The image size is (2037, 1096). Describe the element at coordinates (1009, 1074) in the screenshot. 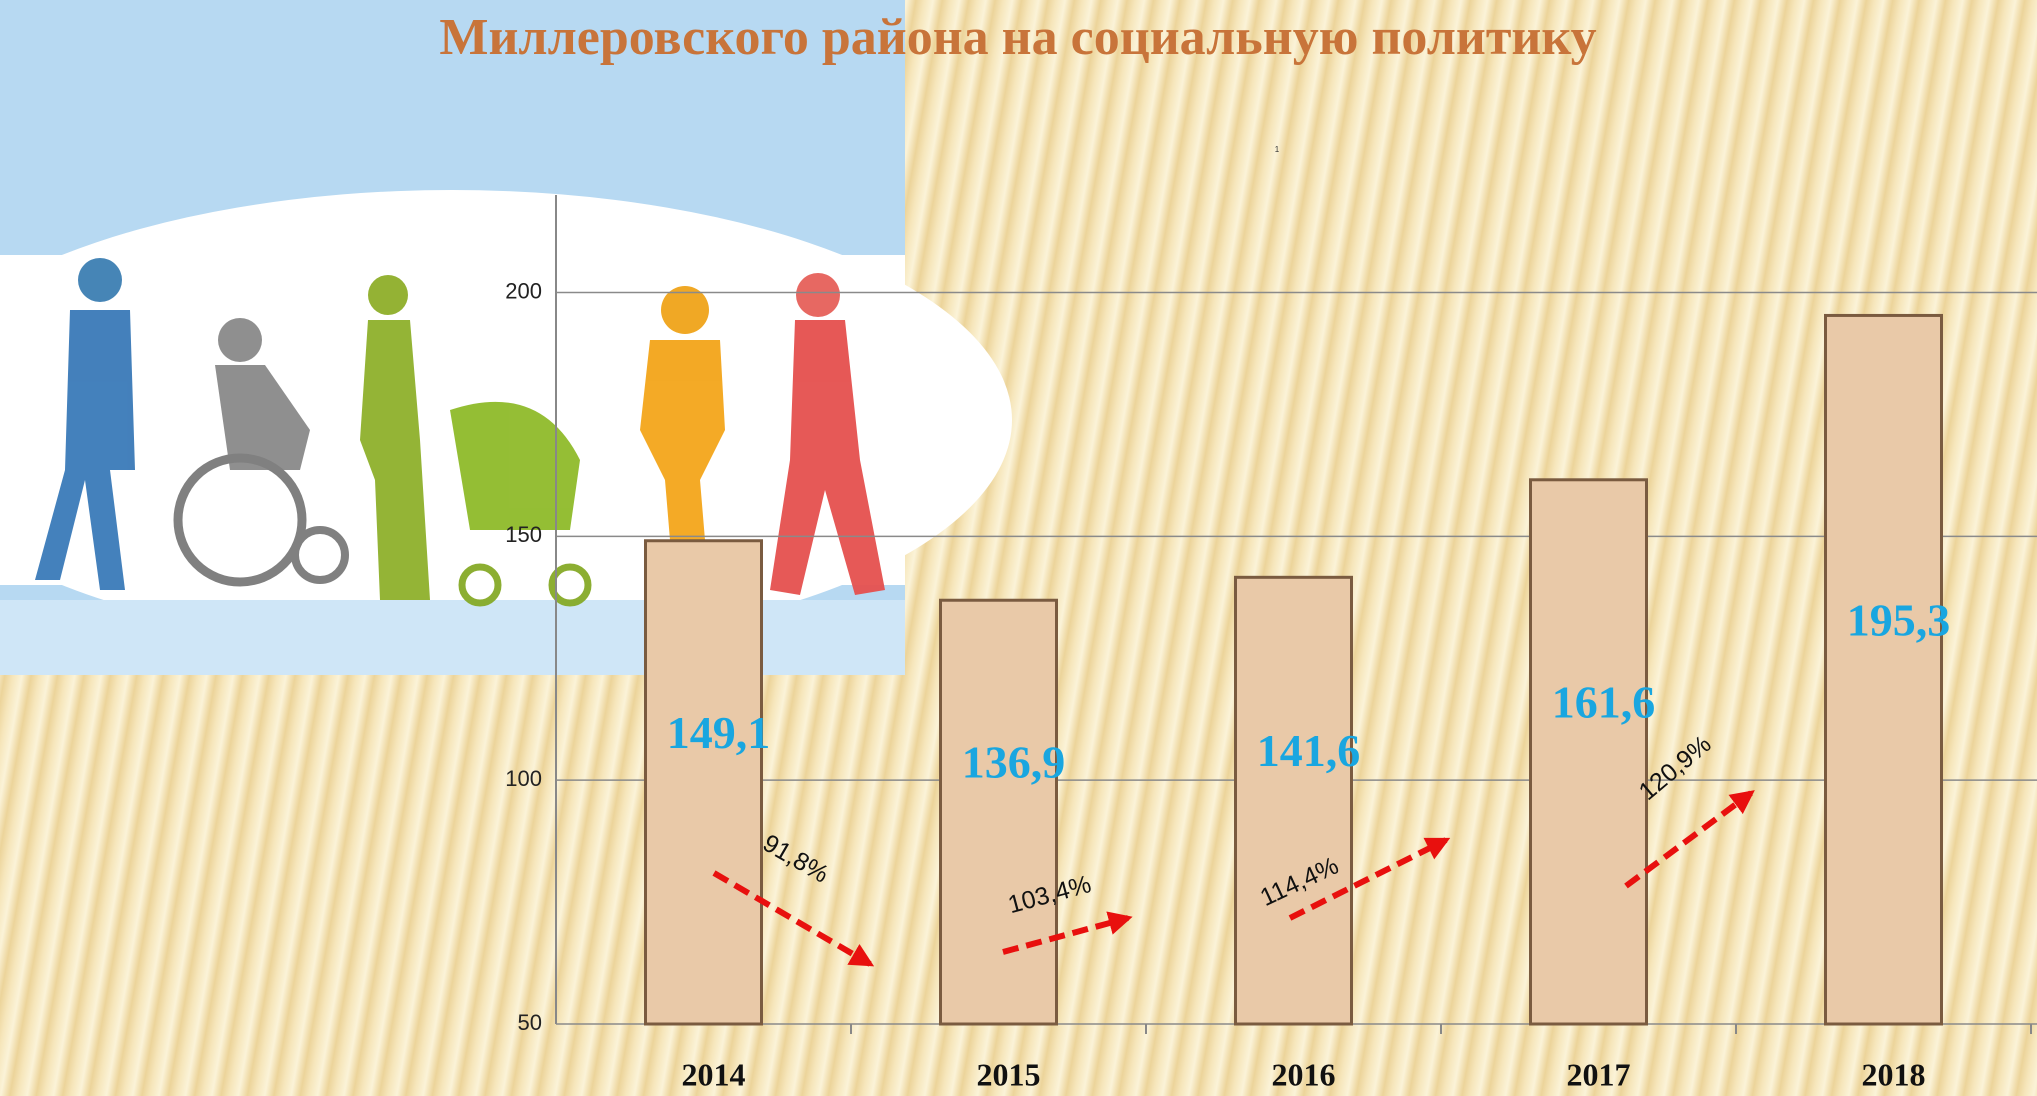

I see `x-tick-label: 2015` at that location.